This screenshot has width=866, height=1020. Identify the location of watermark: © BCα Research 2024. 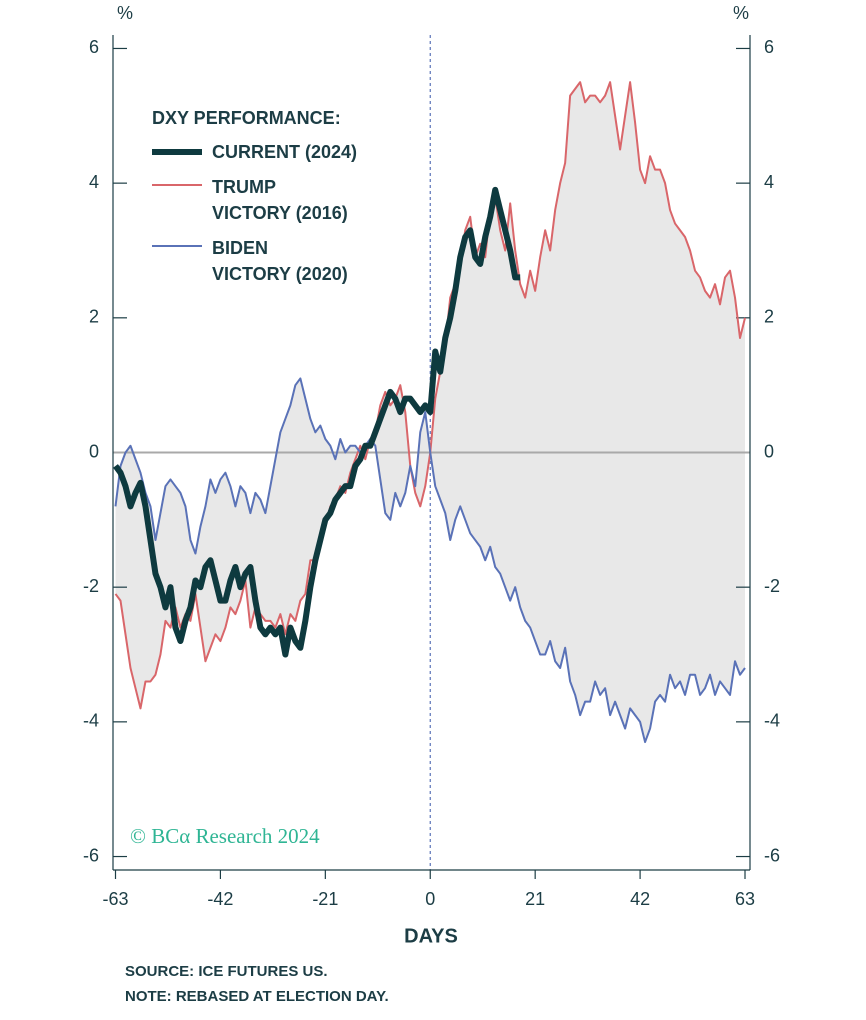
(225, 836).